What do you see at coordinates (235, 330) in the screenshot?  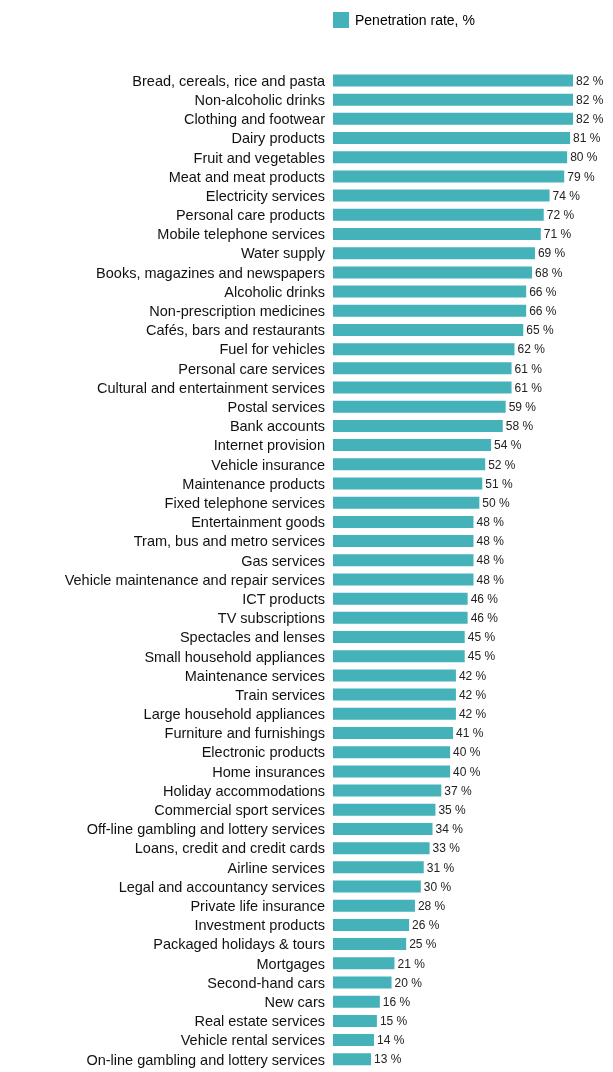 I see `y-tick-label: Cafés, bars and restaurants` at bounding box center [235, 330].